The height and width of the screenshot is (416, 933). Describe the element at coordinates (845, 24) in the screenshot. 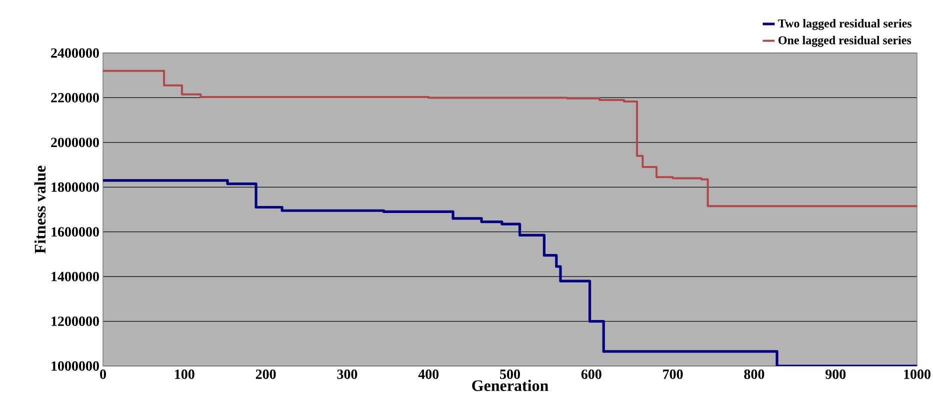

I see `legend-label: Two lagged residual series` at that location.